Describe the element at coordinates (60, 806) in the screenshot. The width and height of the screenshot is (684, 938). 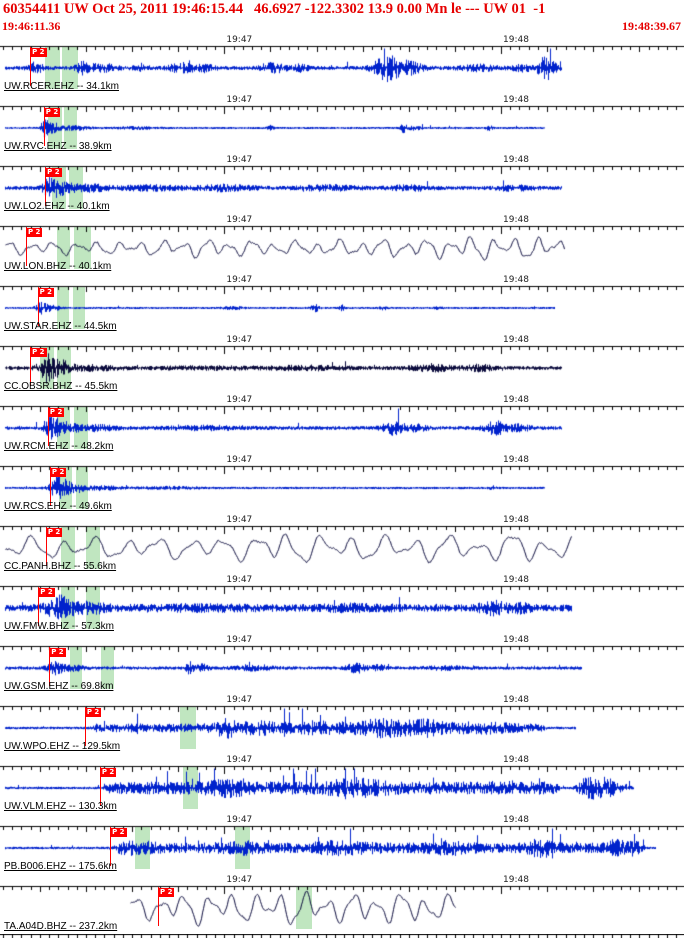
I see `station-label: UW.VLM.EHZ -- 130.3km` at that location.